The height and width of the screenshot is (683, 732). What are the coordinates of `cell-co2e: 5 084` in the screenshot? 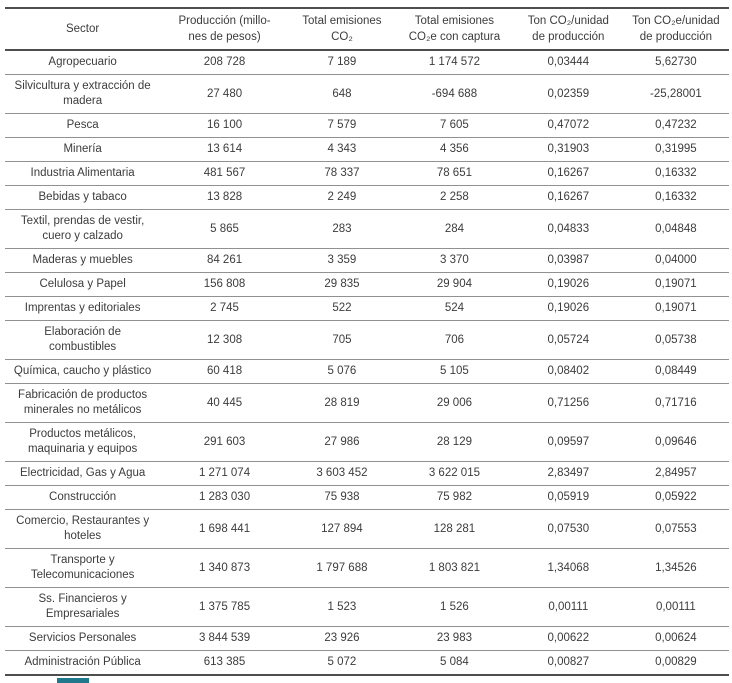 It's located at (454, 662).